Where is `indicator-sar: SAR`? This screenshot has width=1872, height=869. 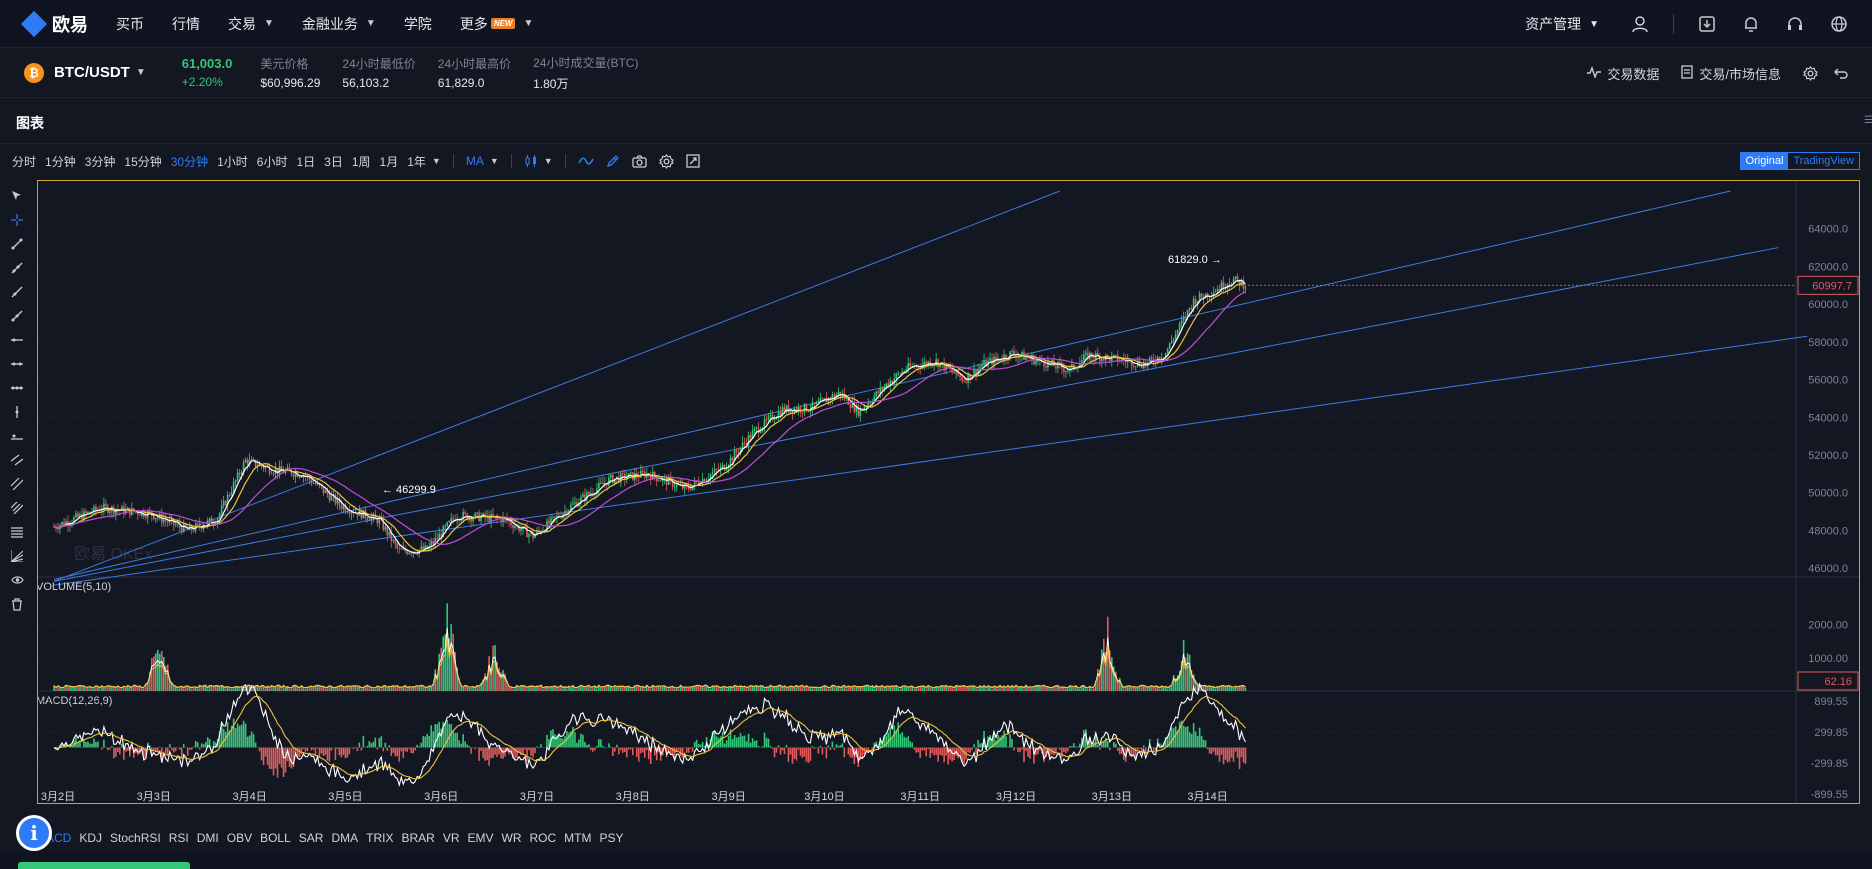 indicator-sar: SAR is located at coordinates (311, 838).